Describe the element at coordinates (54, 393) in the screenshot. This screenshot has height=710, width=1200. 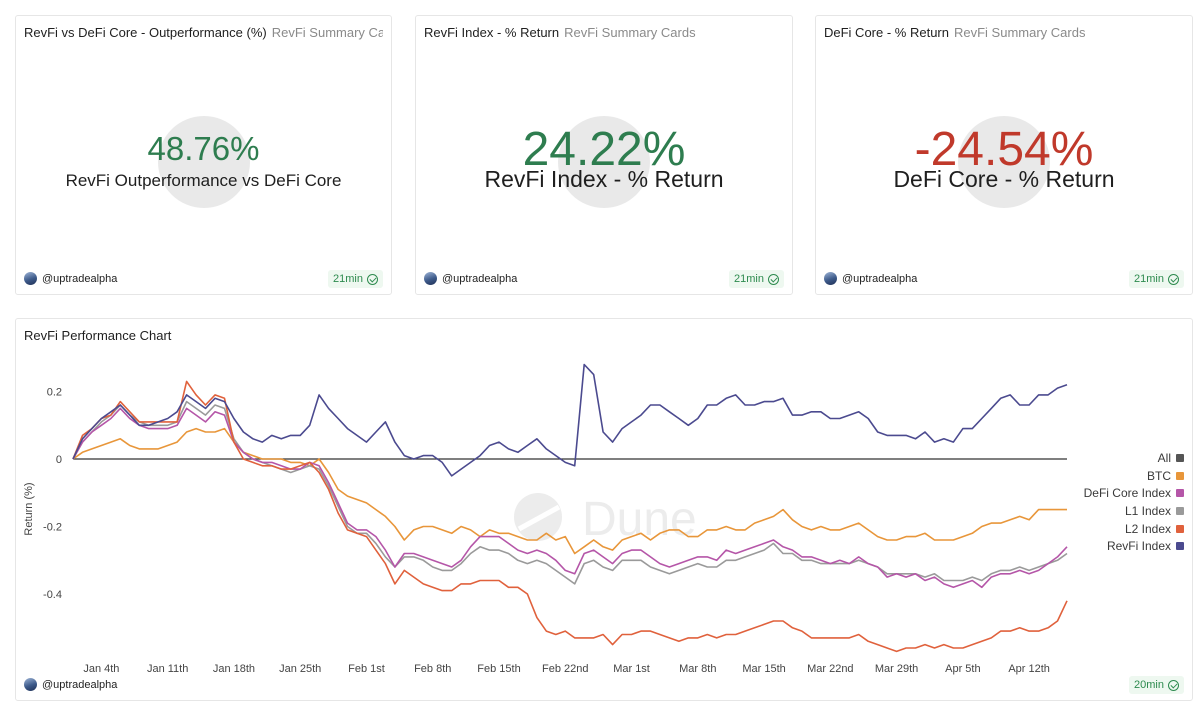
I see `y-tick-label: 0.2` at that location.